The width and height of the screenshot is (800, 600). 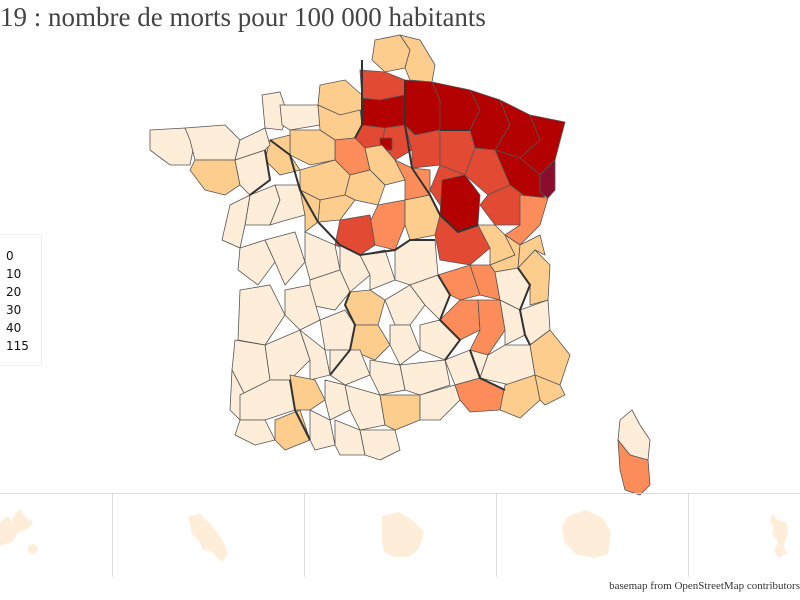 I want to click on legend-item: 10, so click(x=14, y=274).